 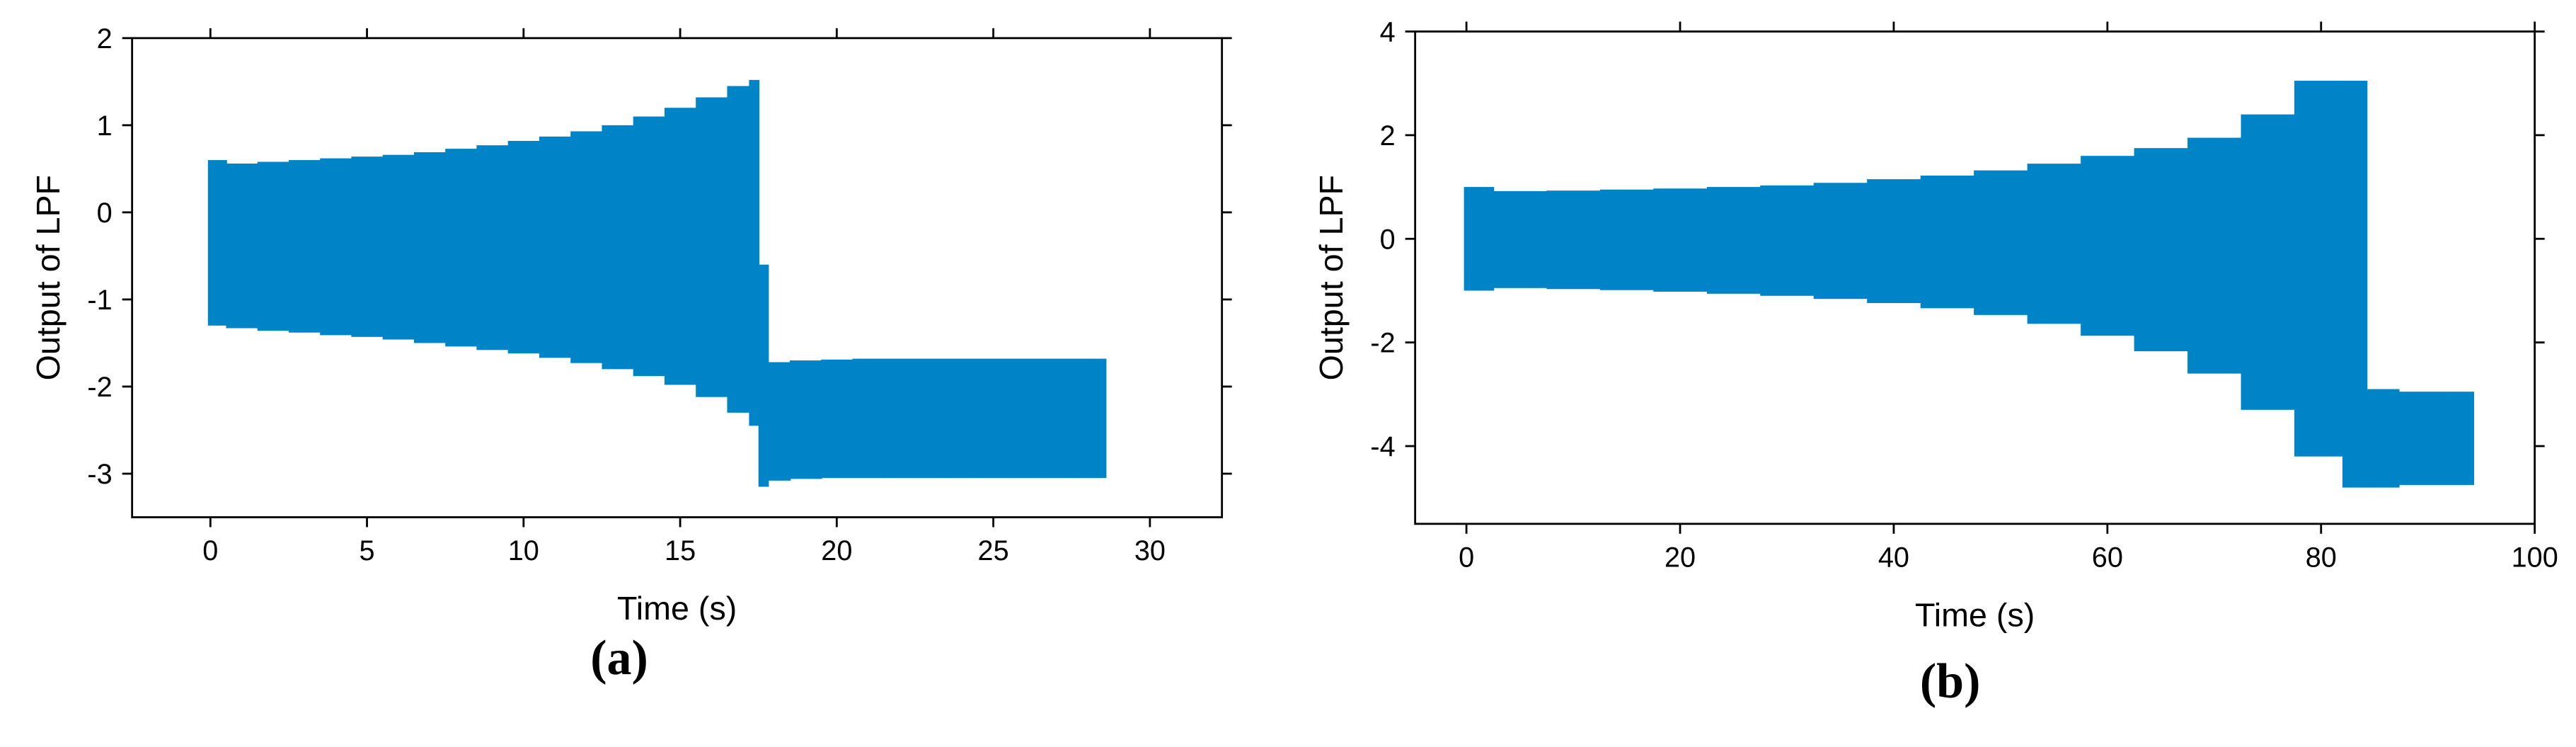 What do you see at coordinates (523, 550) in the screenshot?
I see `x-tick-label: 10` at bounding box center [523, 550].